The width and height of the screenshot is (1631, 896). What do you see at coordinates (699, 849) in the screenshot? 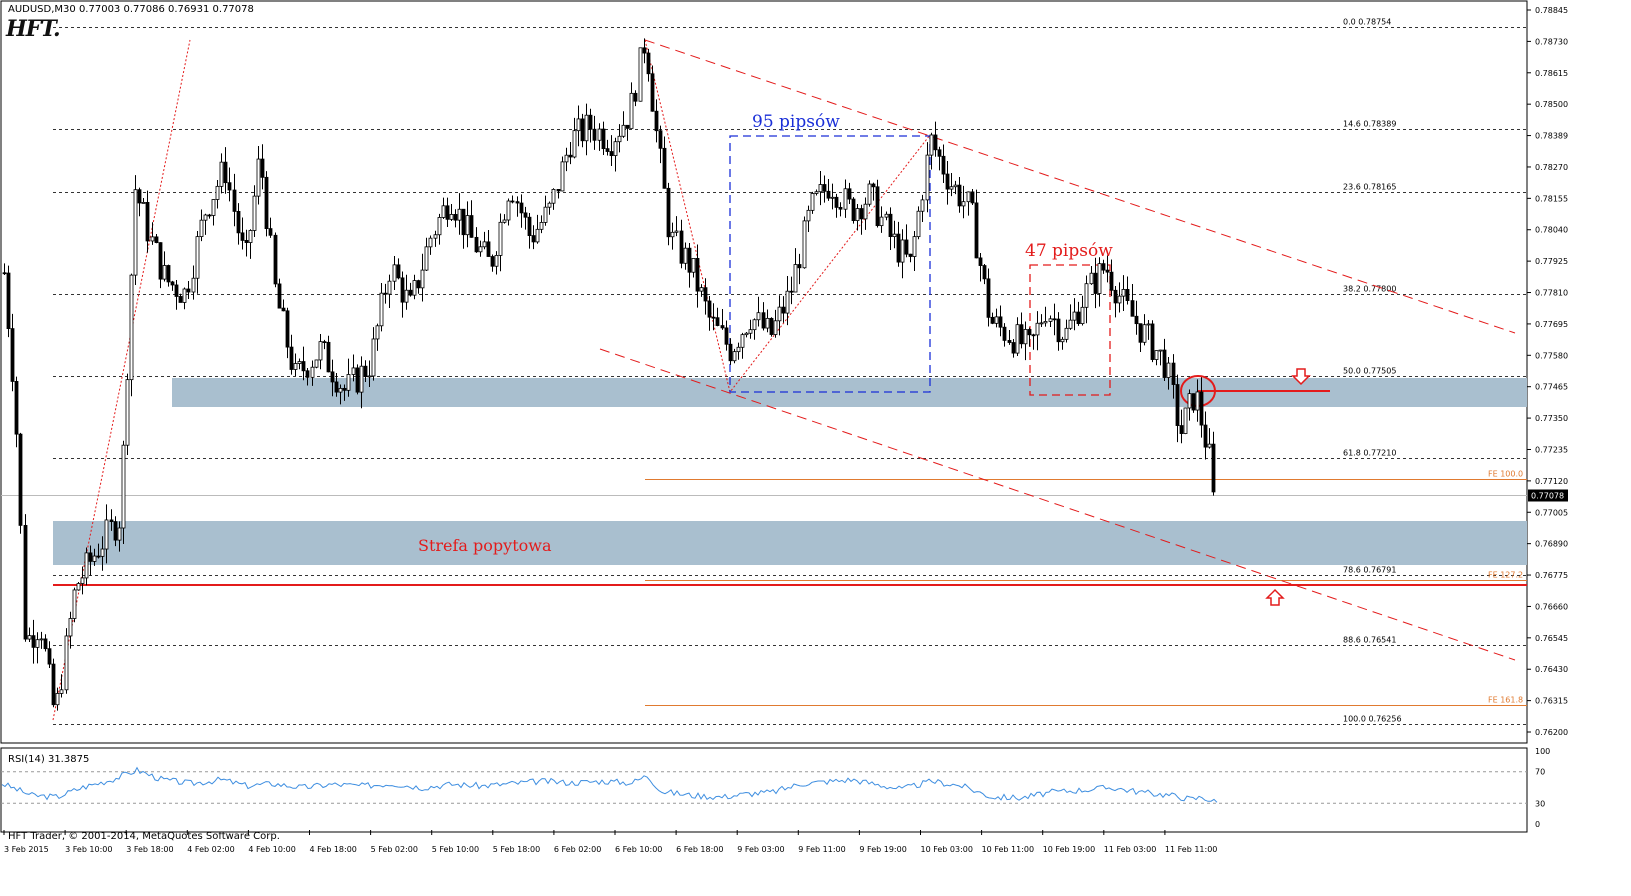
I see `time-tick-label: 6 Feb 18:00` at bounding box center [699, 849].